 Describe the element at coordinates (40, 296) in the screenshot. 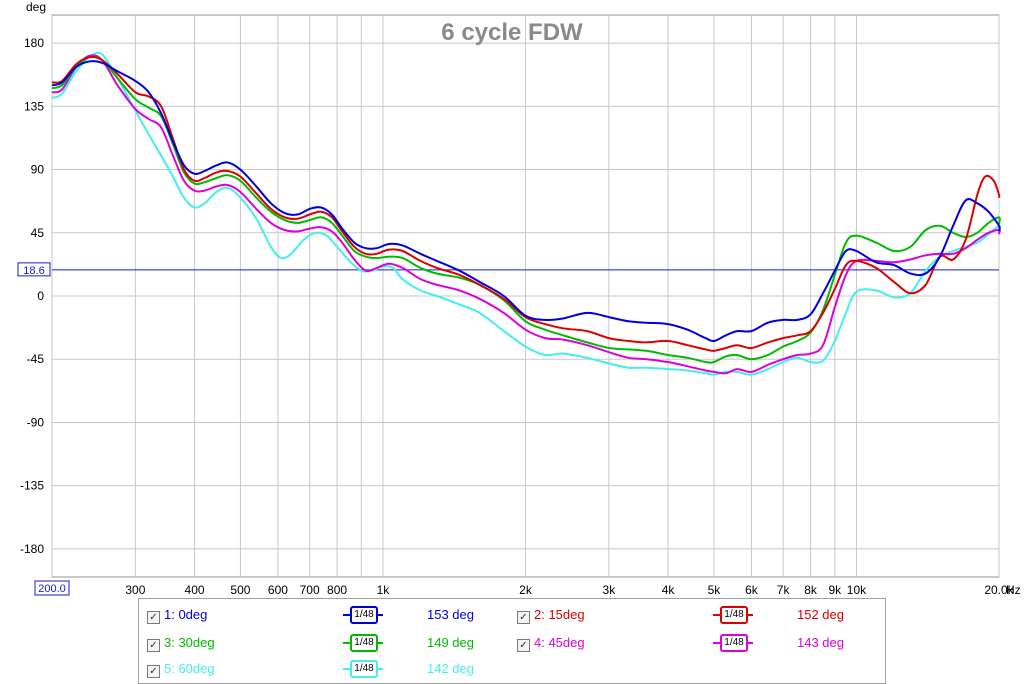

I see `y-tick-label: 0` at that location.